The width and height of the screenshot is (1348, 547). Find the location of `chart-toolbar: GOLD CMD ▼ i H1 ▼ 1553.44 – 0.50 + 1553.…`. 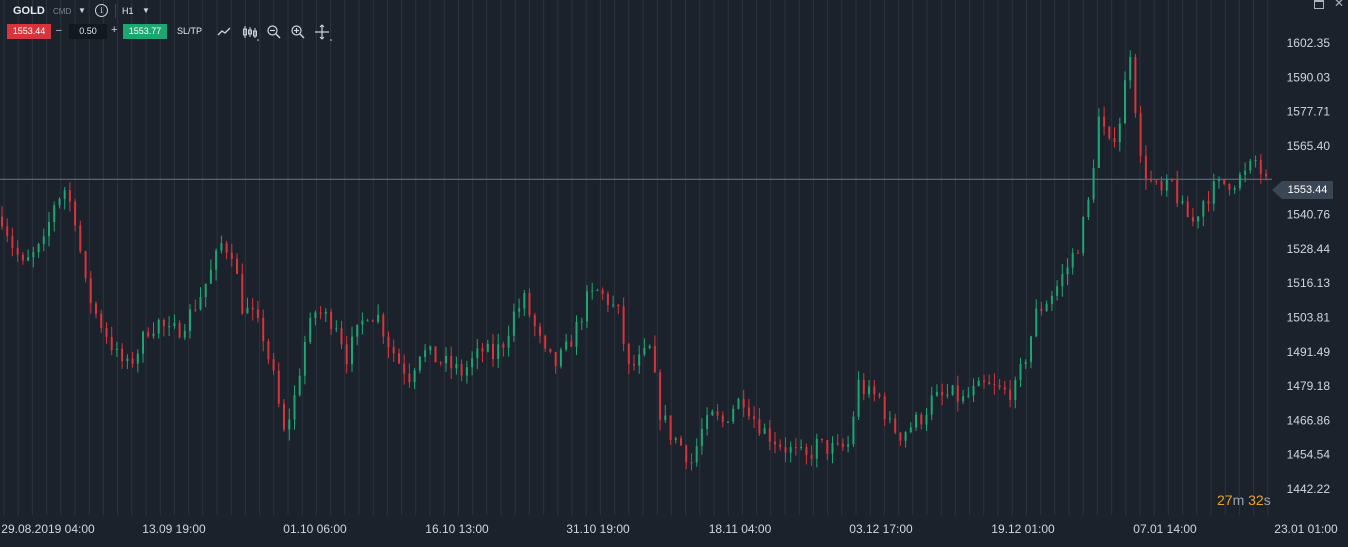

chart-toolbar: GOLD CMD ▼ i H1 ▼ 1553.44 – 0.50 + 1553.… is located at coordinates (180, 23).